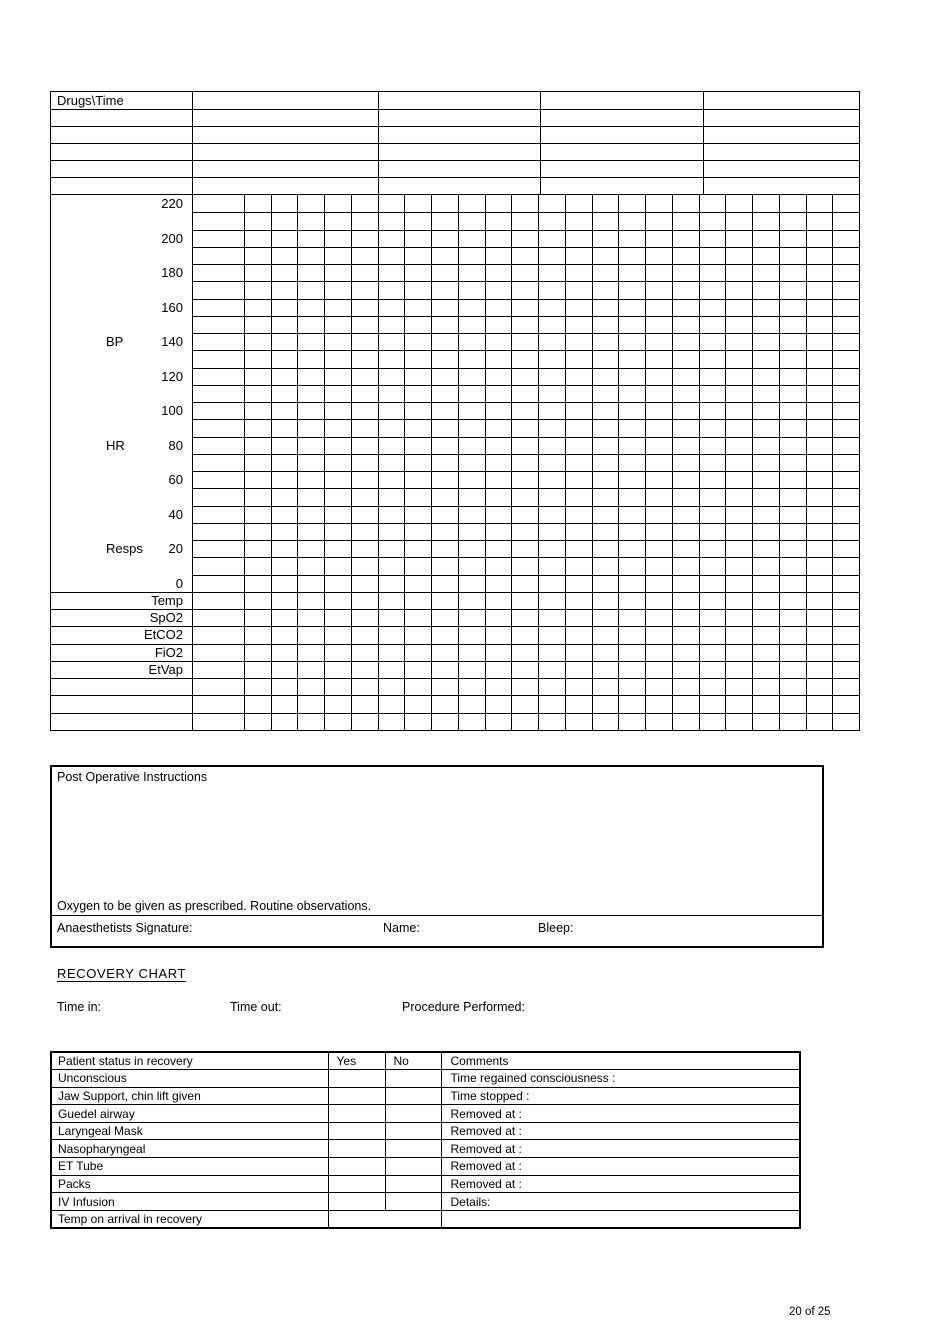  What do you see at coordinates (620, 1113) in the screenshot?
I see `recovery-comment-cell: Removed at :` at bounding box center [620, 1113].